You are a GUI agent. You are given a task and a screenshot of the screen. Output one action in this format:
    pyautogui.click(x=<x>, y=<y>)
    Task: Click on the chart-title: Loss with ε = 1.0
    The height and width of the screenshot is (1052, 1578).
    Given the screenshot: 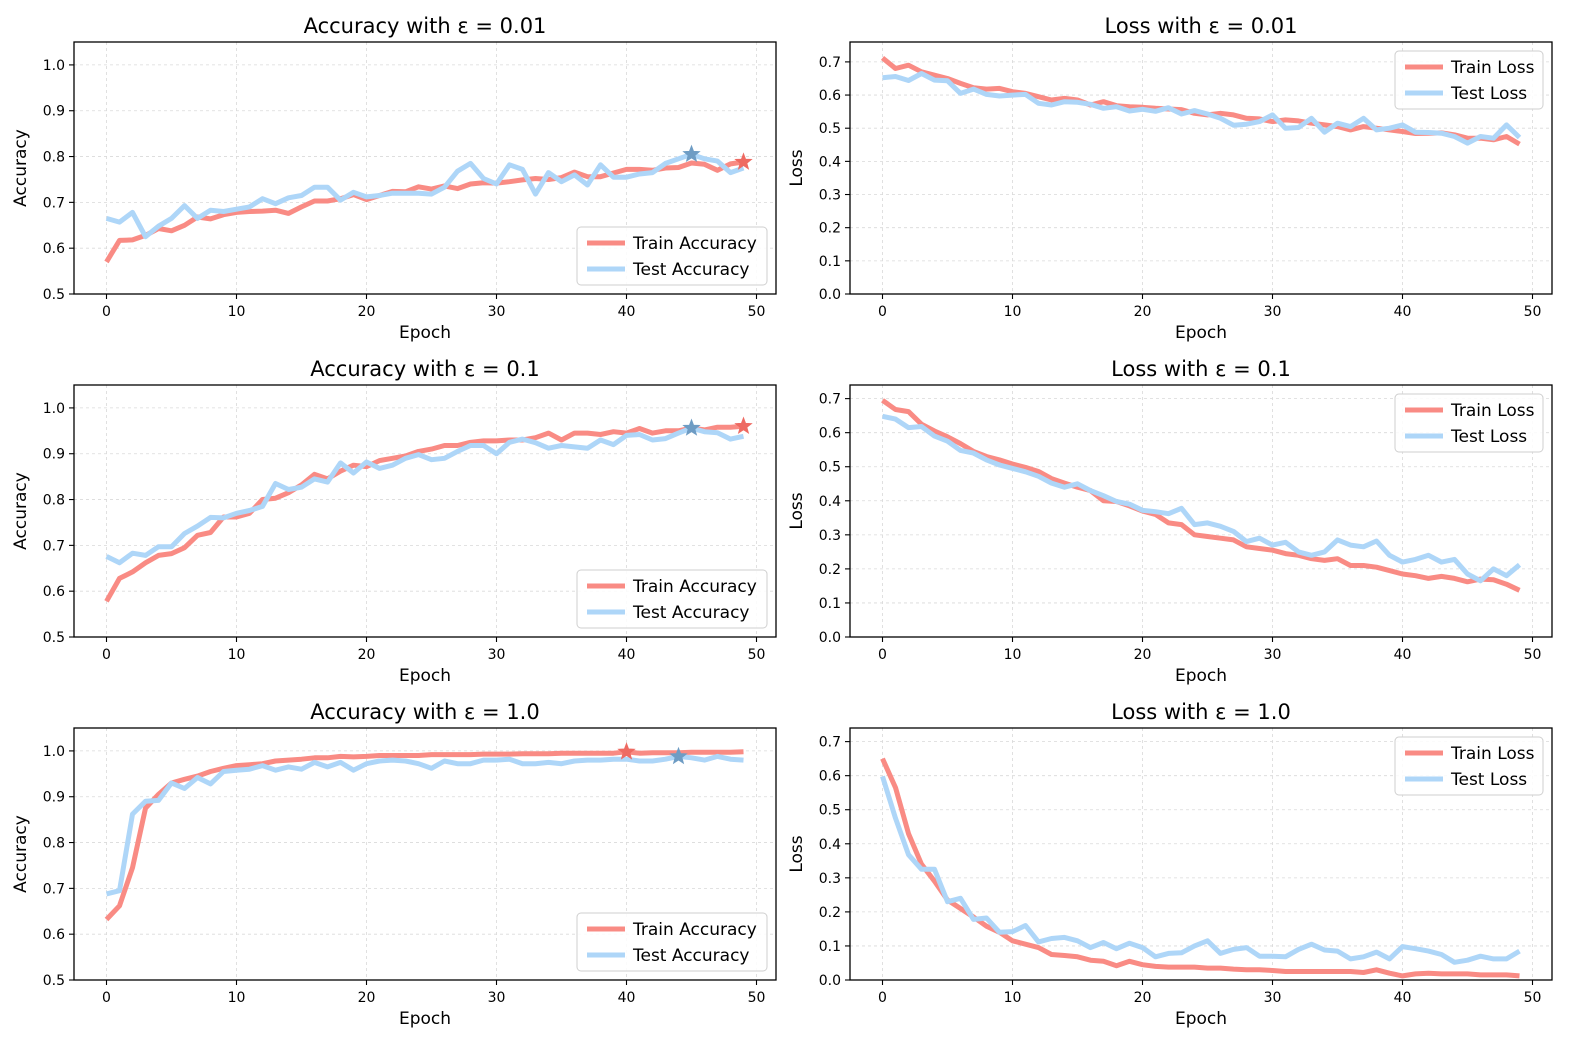 What is the action you would take?
    pyautogui.click(x=1201, y=712)
    